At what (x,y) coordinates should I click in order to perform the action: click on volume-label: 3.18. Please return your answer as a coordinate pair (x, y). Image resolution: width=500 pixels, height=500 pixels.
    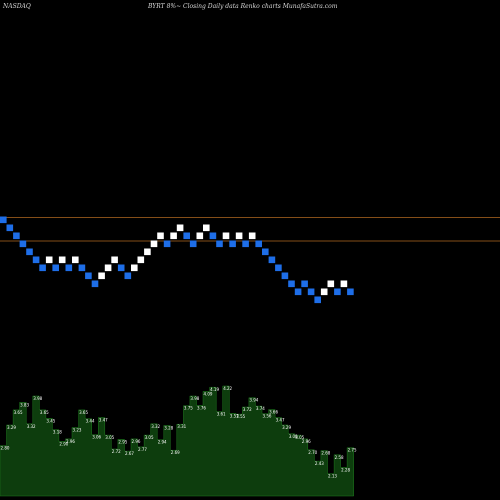
    Looking at the image, I should click on (57, 432).